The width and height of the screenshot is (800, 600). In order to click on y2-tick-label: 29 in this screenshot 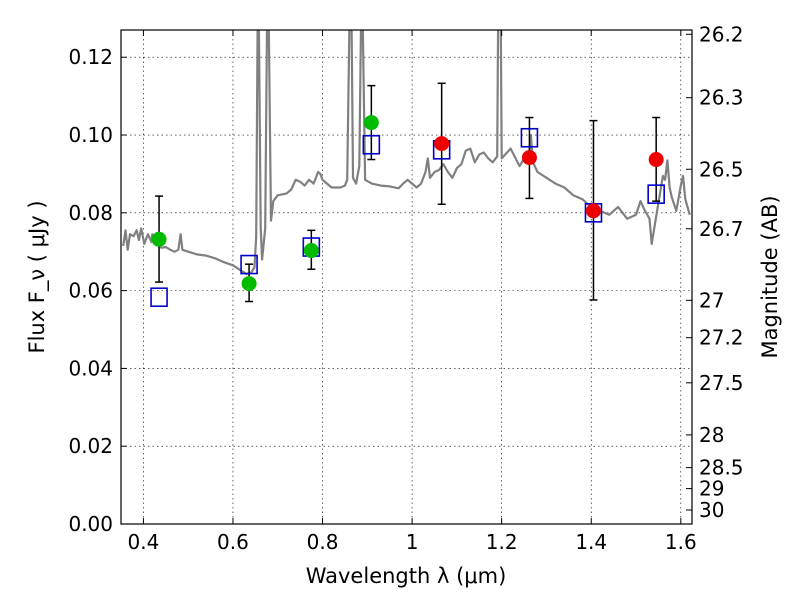, I will do `click(711, 489)`.